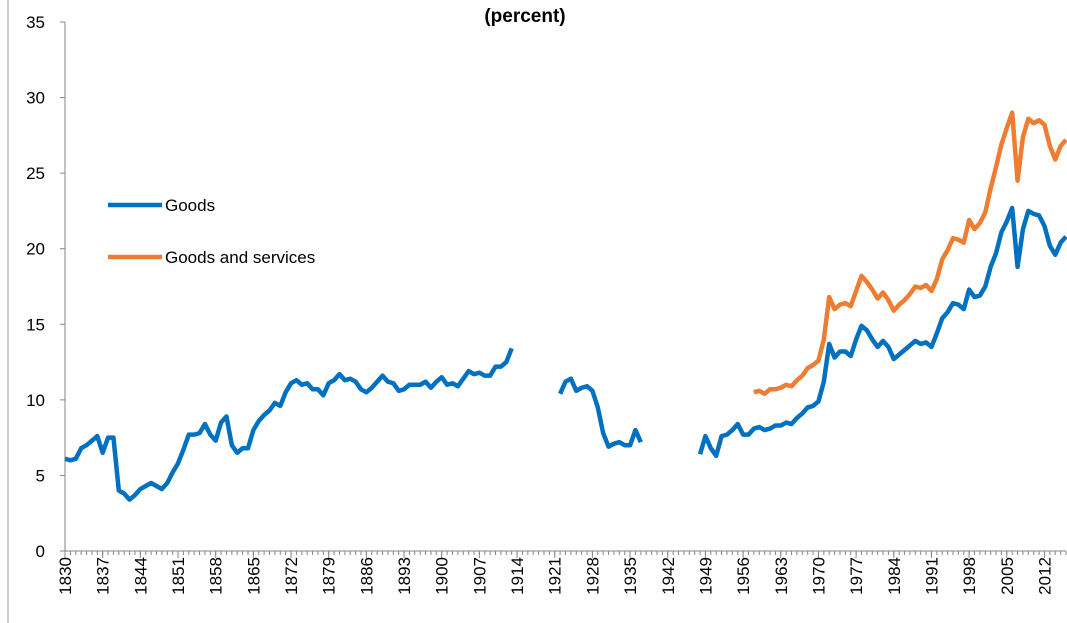 This screenshot has width=1067, height=623. What do you see at coordinates (668, 576) in the screenshot?
I see `x-tick-label: 1942` at bounding box center [668, 576].